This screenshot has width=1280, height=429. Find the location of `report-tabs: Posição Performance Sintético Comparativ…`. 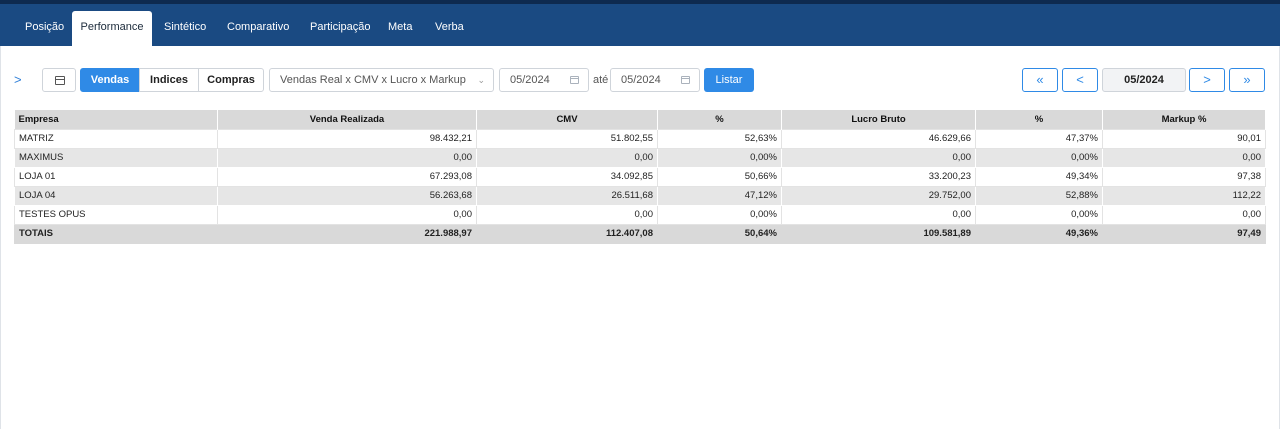

report-tabs: Posição Performance Sintético Comparativ… is located at coordinates (640, 25).